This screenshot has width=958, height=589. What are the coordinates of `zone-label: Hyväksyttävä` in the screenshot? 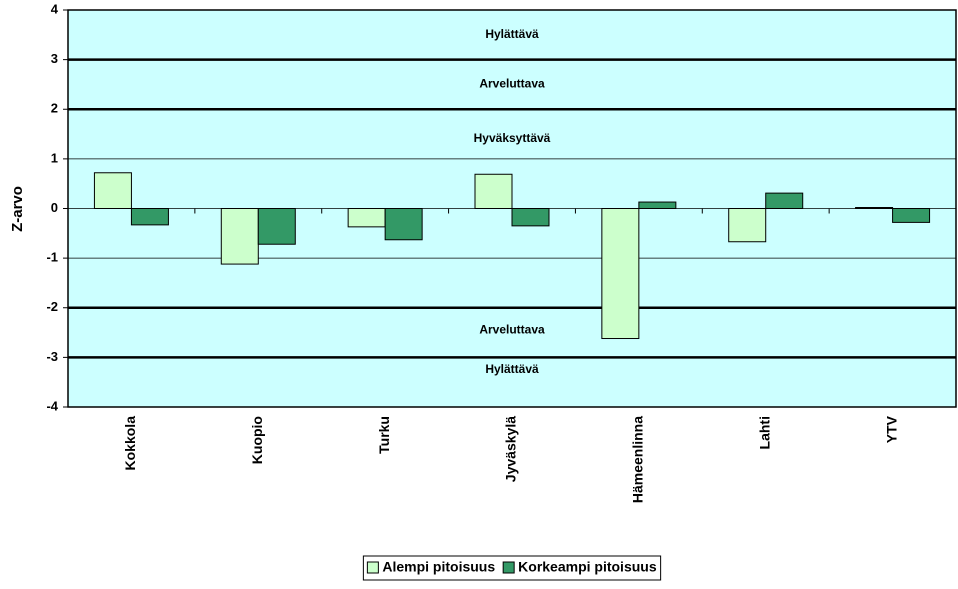 It's located at (512, 138).